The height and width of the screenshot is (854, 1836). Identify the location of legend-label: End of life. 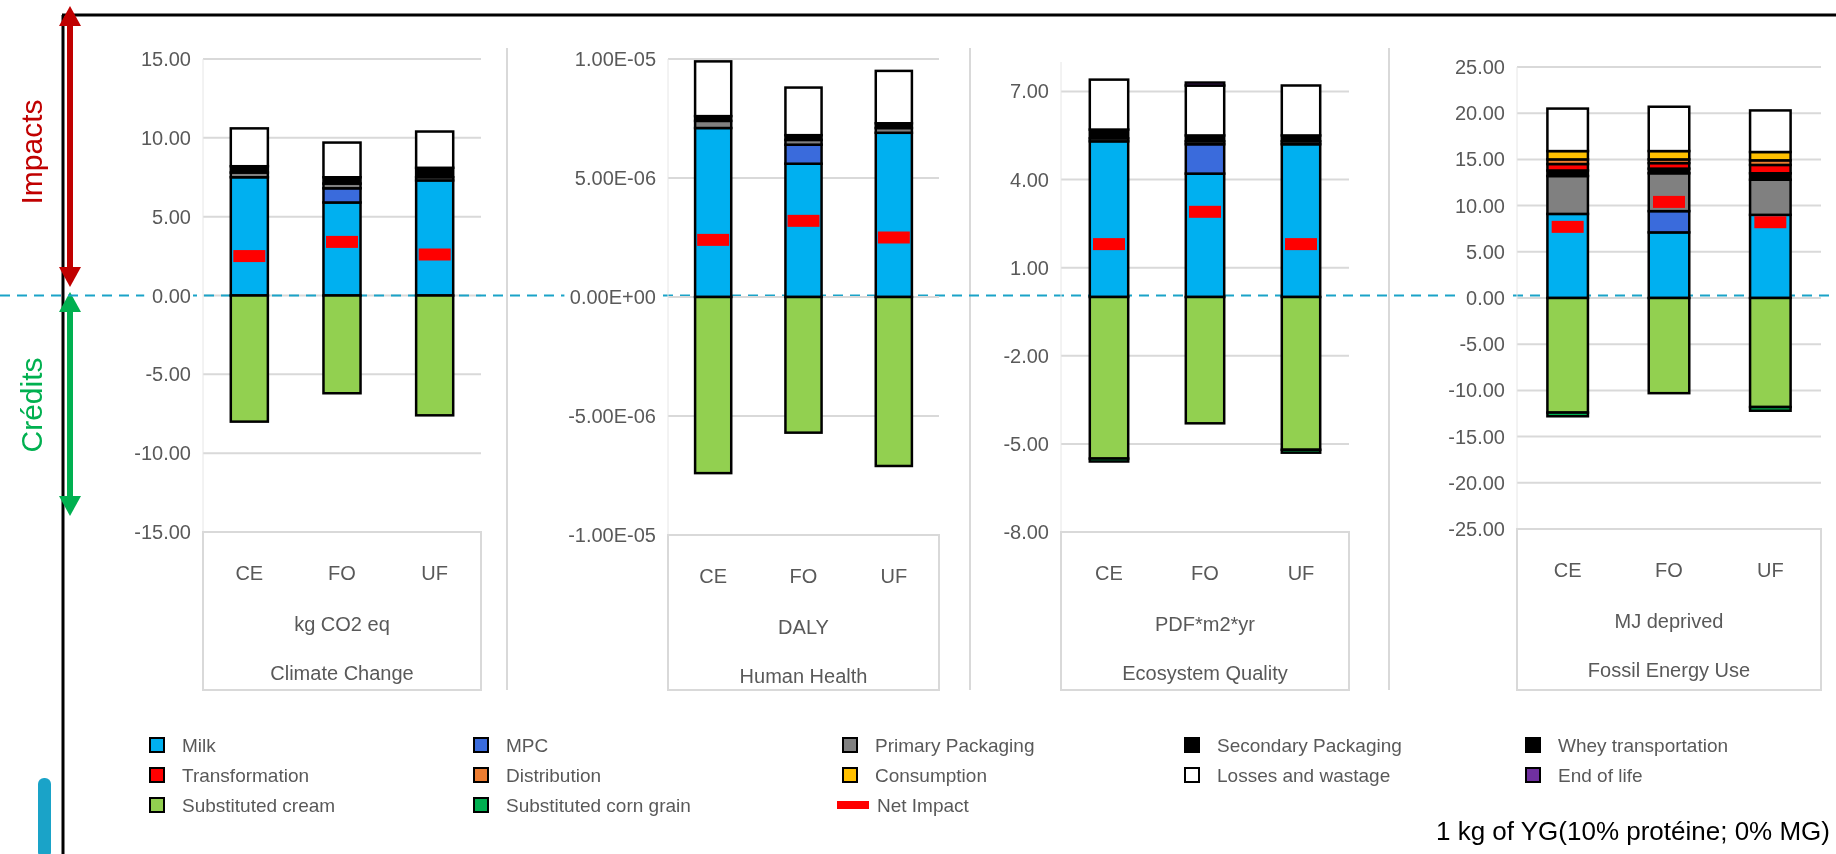
(1600, 775).